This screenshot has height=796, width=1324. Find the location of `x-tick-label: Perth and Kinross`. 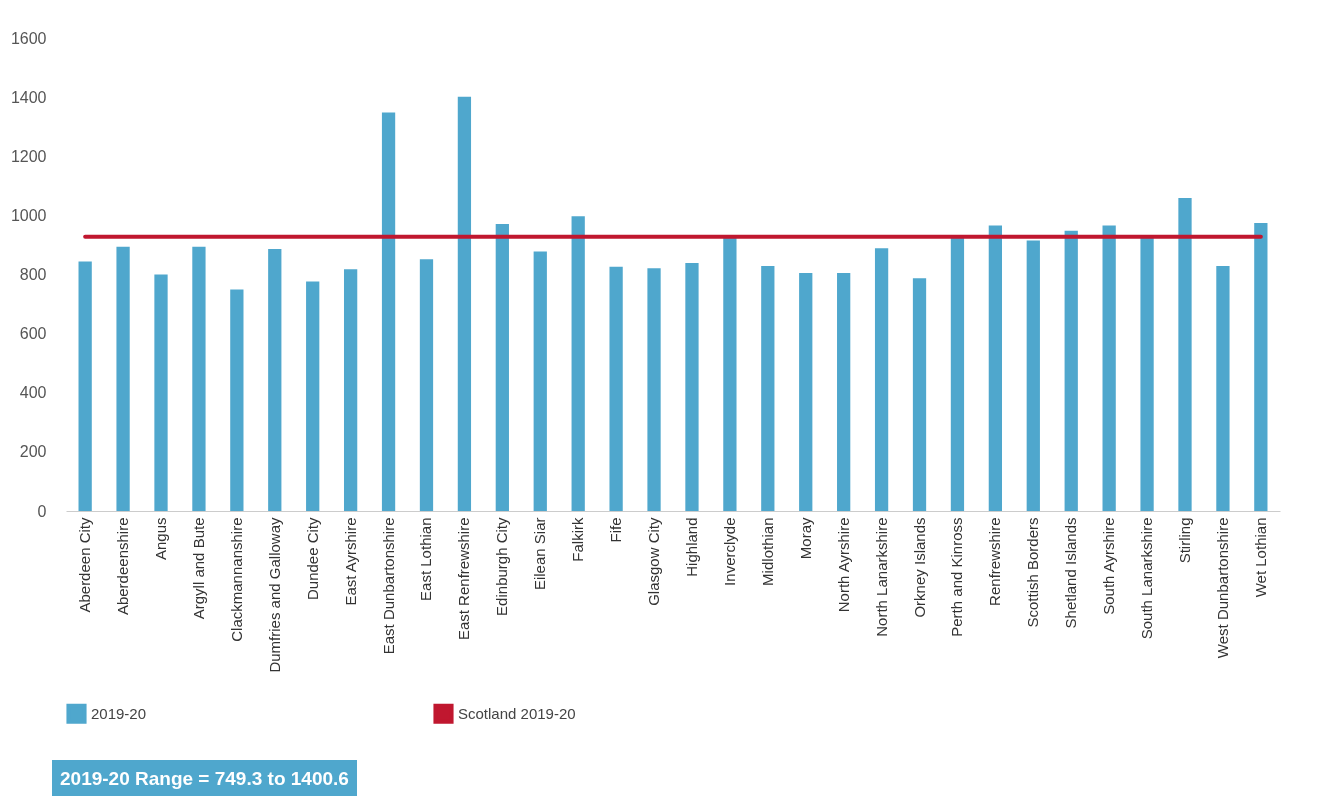

x-tick-label: Perth and Kinross is located at coordinates (957, 577).